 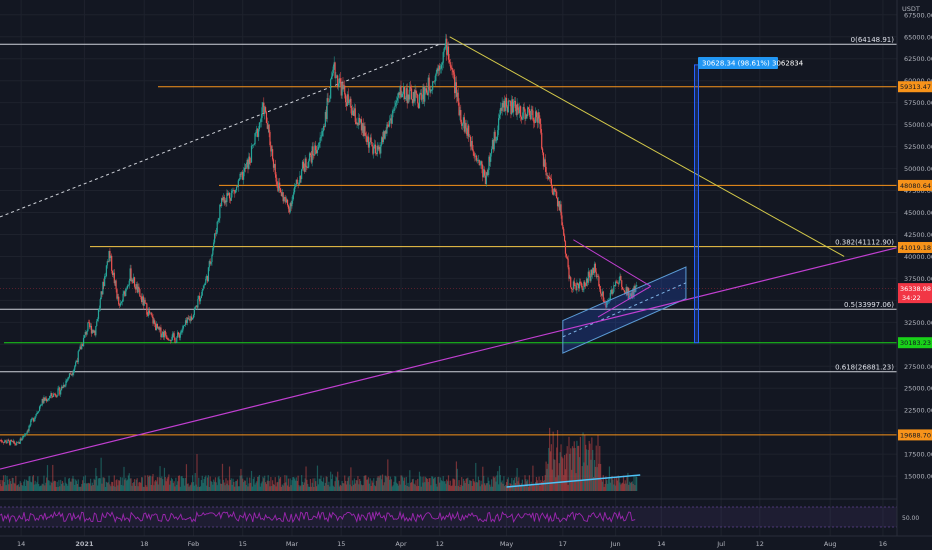 I want to click on time-label: 17, so click(x=563, y=544).